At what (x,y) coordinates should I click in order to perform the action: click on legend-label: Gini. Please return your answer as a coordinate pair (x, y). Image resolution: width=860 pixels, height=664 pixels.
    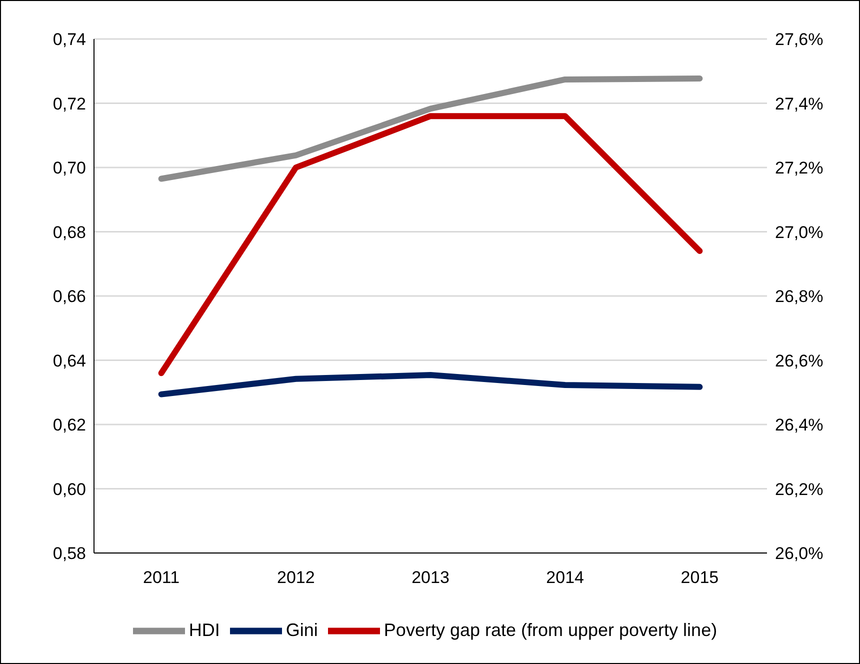
    Looking at the image, I should click on (302, 630).